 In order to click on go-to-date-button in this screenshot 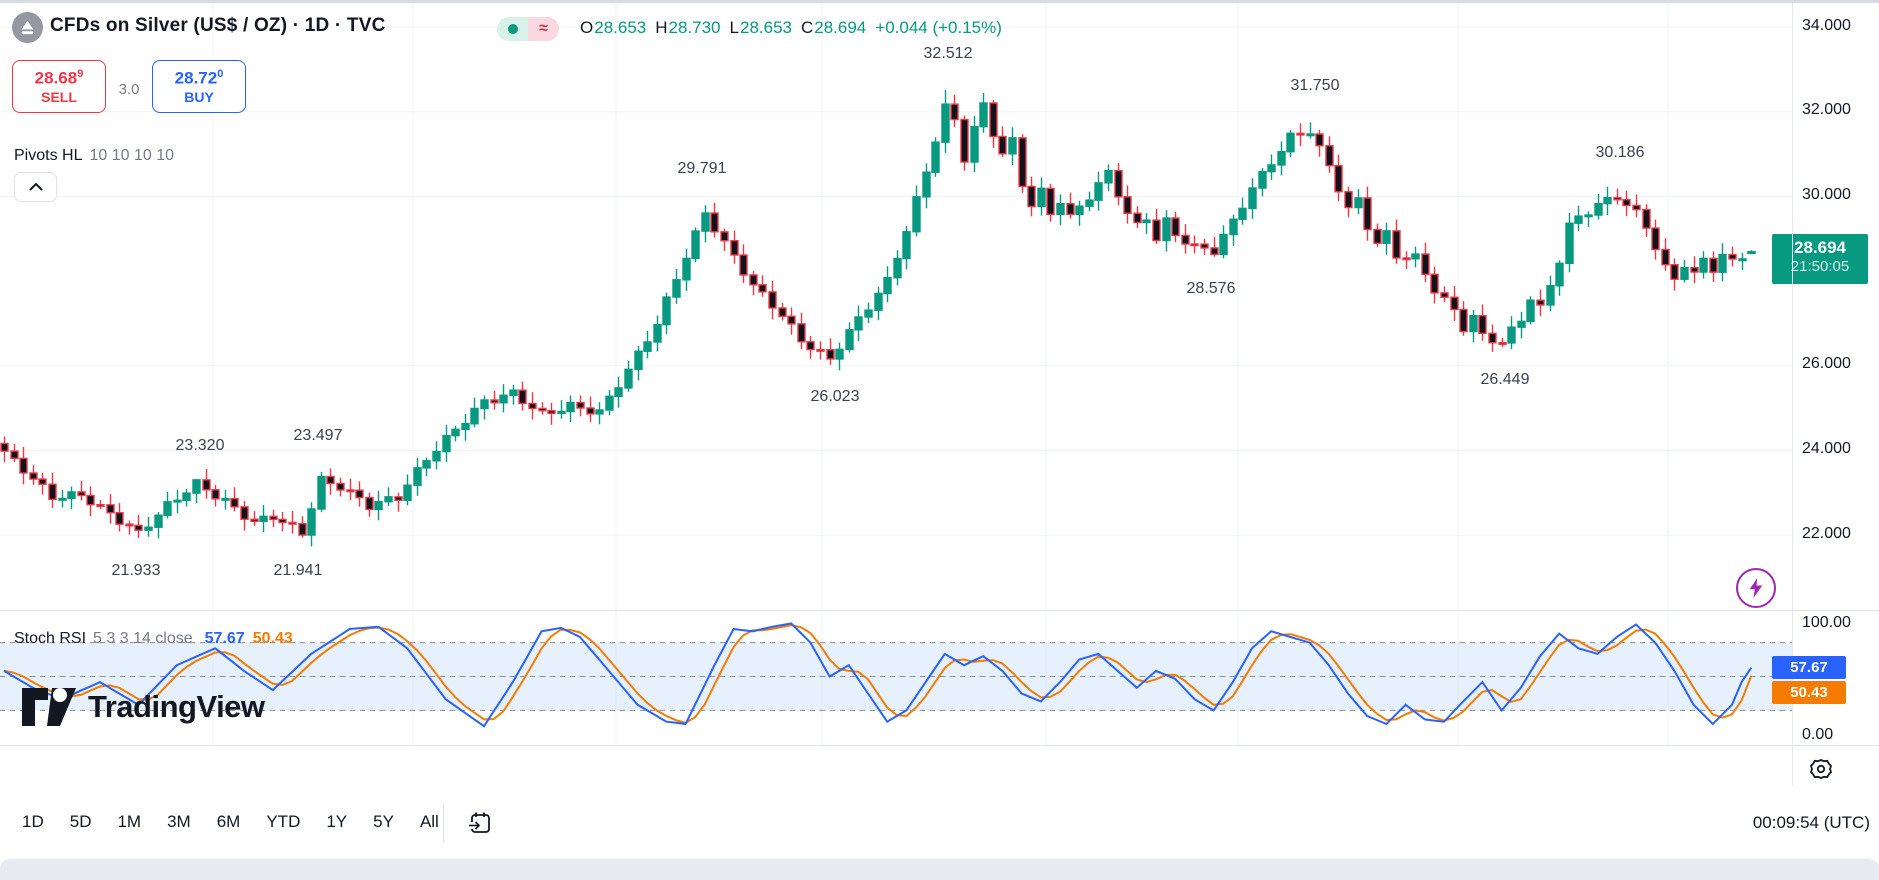, I will do `click(480, 823)`.